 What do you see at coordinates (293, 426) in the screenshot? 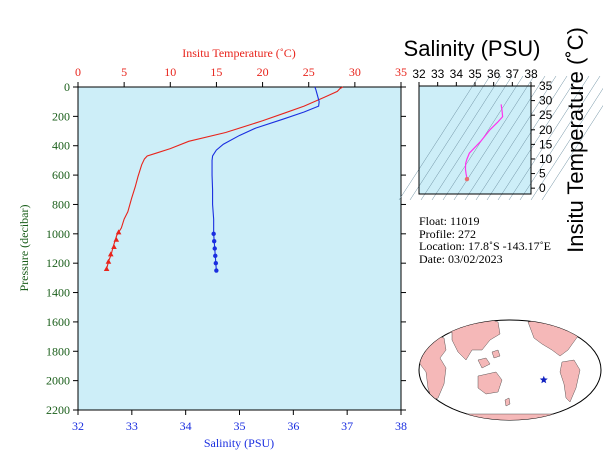
I see `salinity-tick-label: 36` at bounding box center [293, 426].